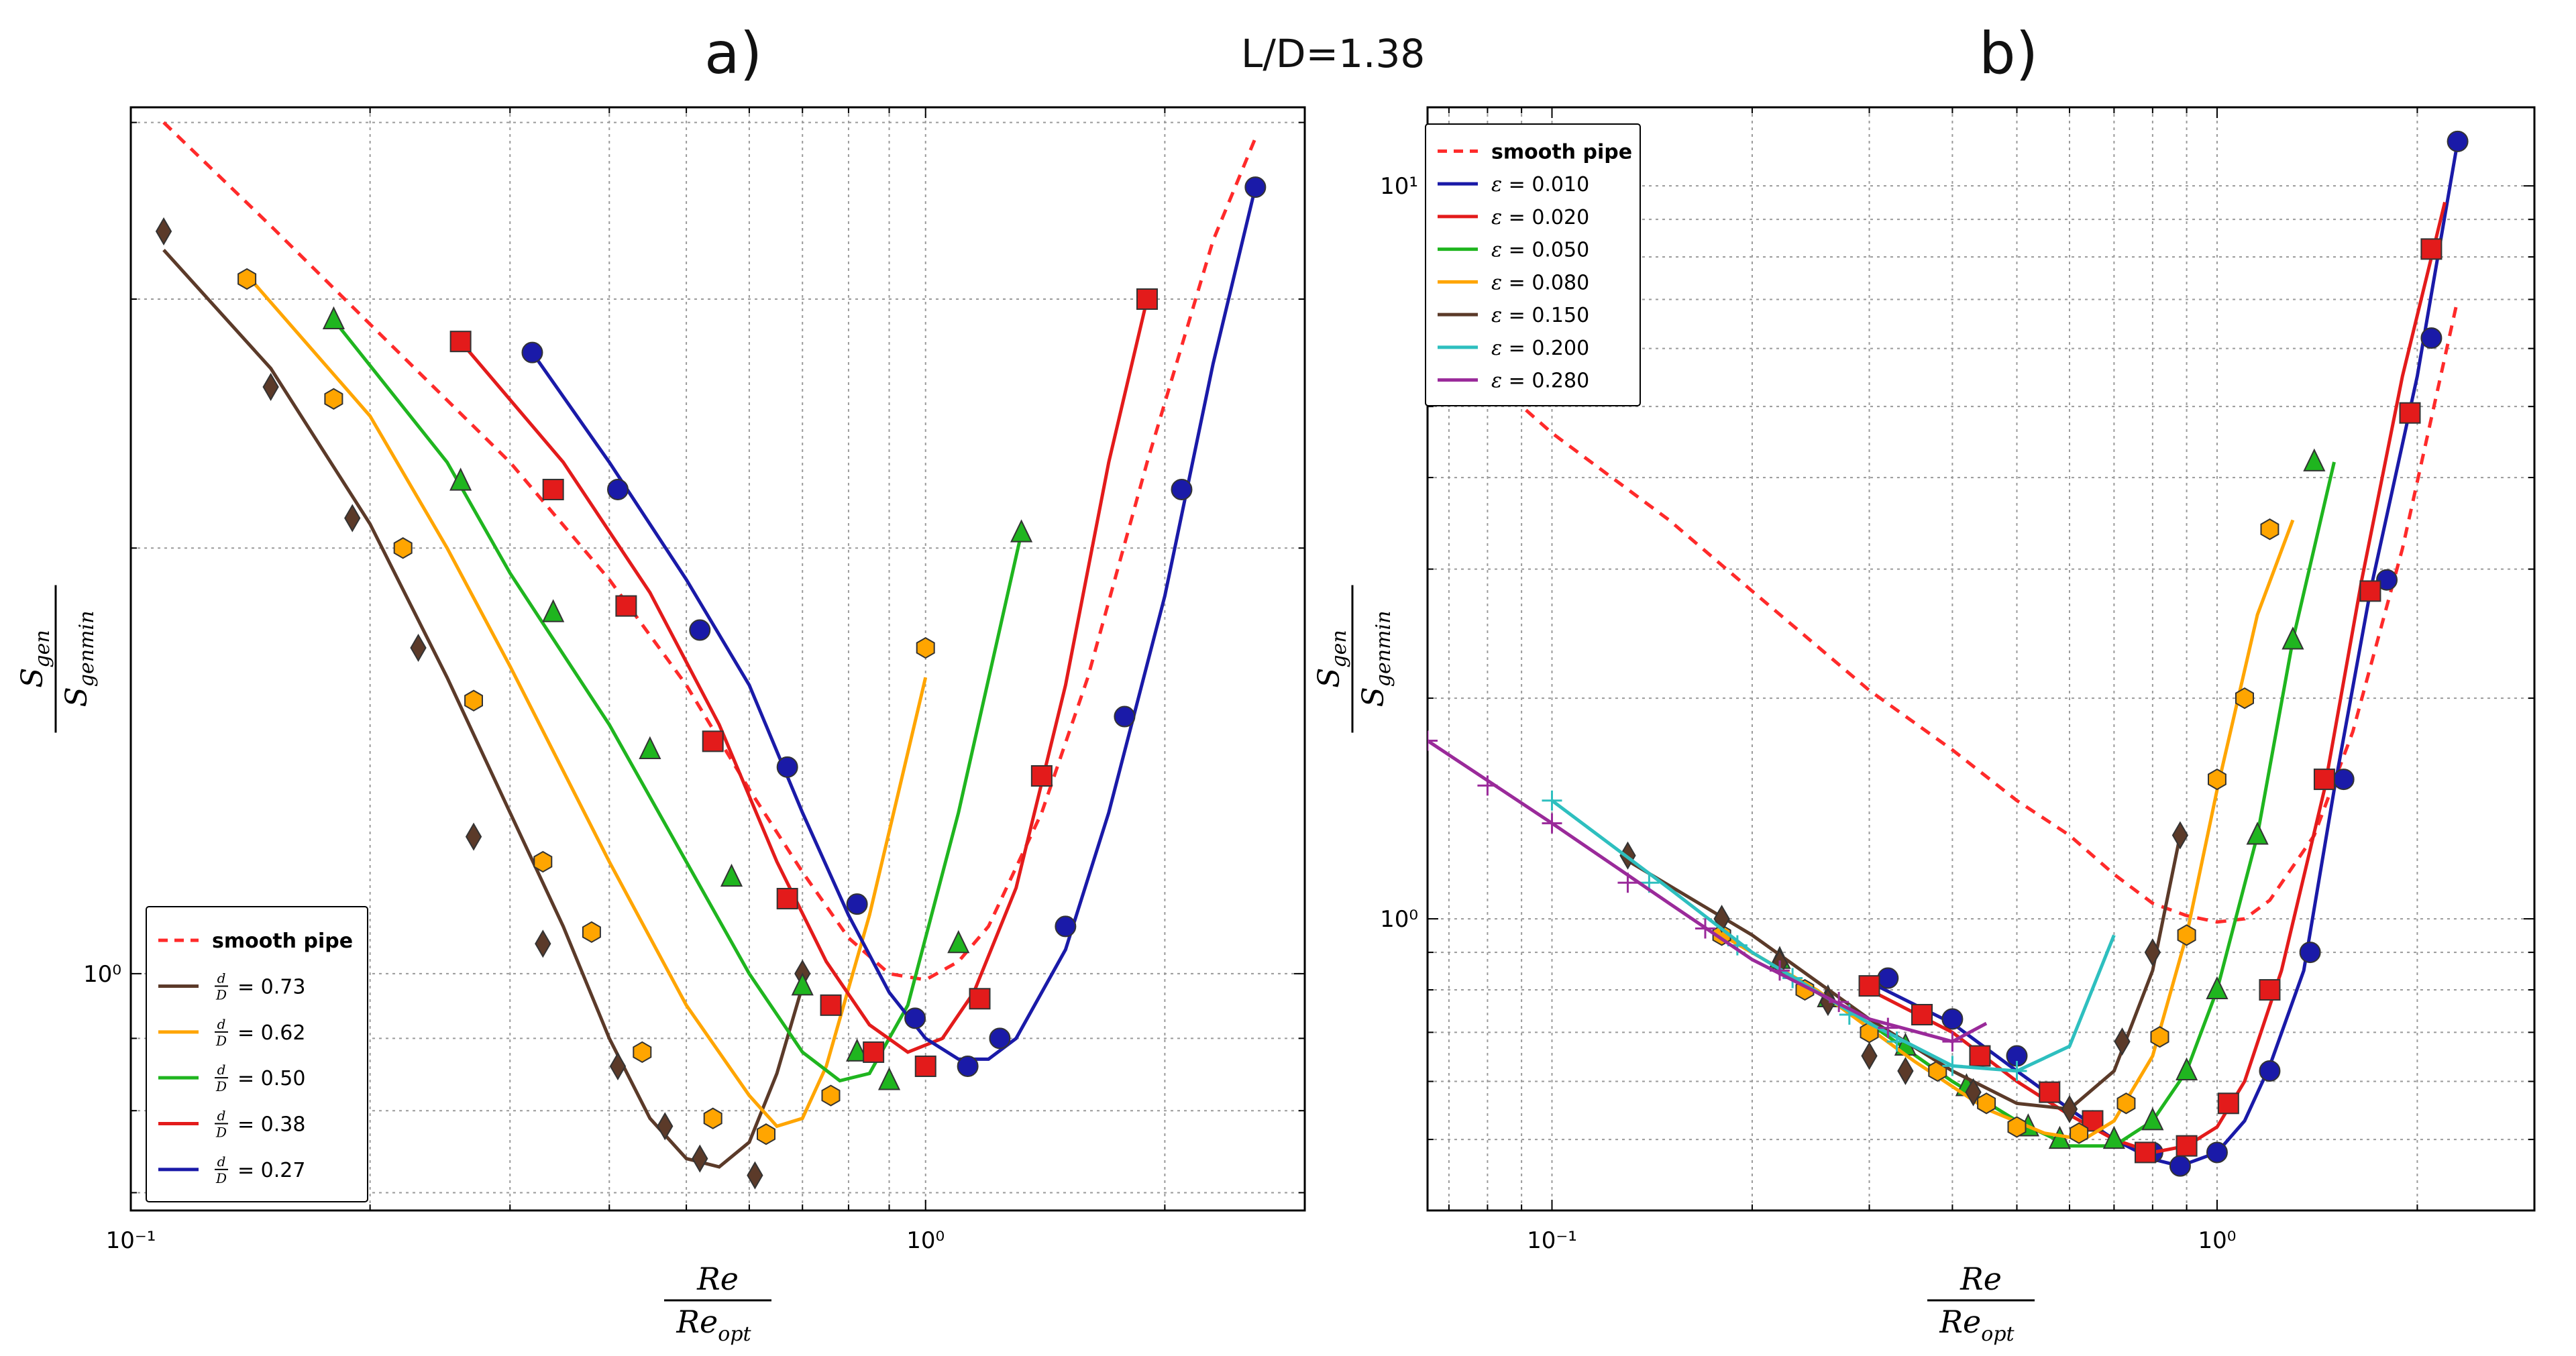  What do you see at coordinates (1399, 186) in the screenshot?
I see `y-tick-label: 10¹` at bounding box center [1399, 186].